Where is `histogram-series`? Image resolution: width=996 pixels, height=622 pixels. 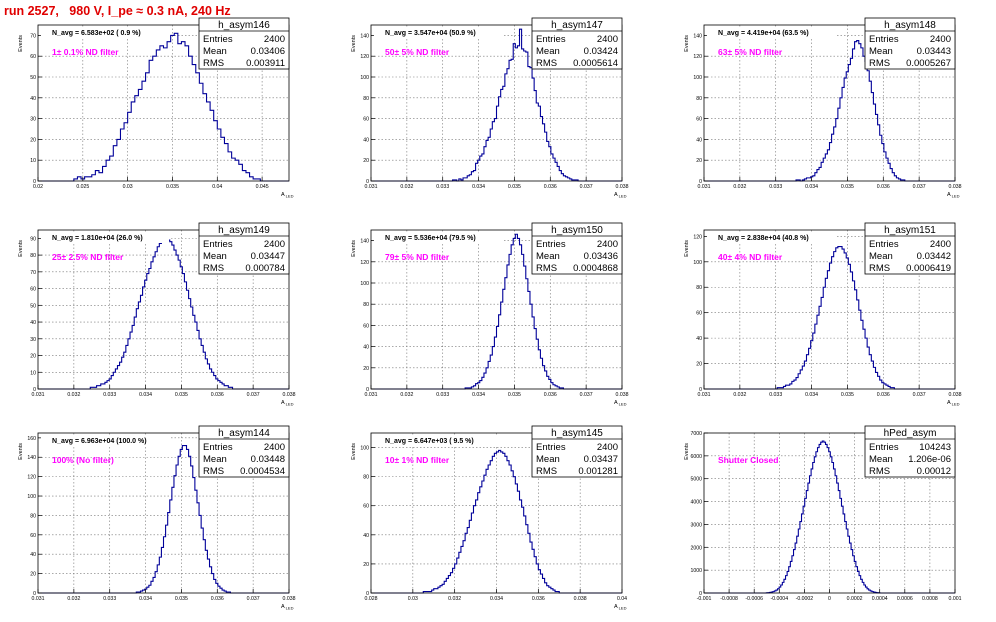
histogram-series is located at coordinates (163, 107).